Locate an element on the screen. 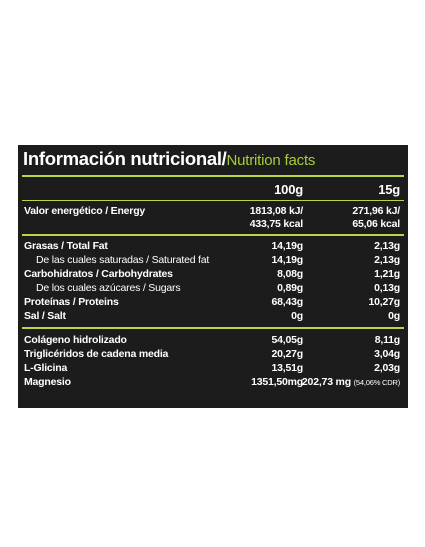  row-protein-label: Proteínas / Proteins is located at coordinates (71, 302).